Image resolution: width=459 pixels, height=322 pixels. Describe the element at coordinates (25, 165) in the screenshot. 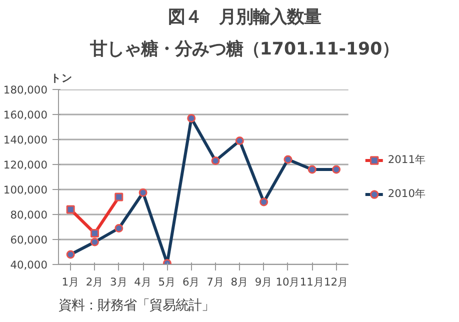

I see `y-tick-label: 120,000` at that location.